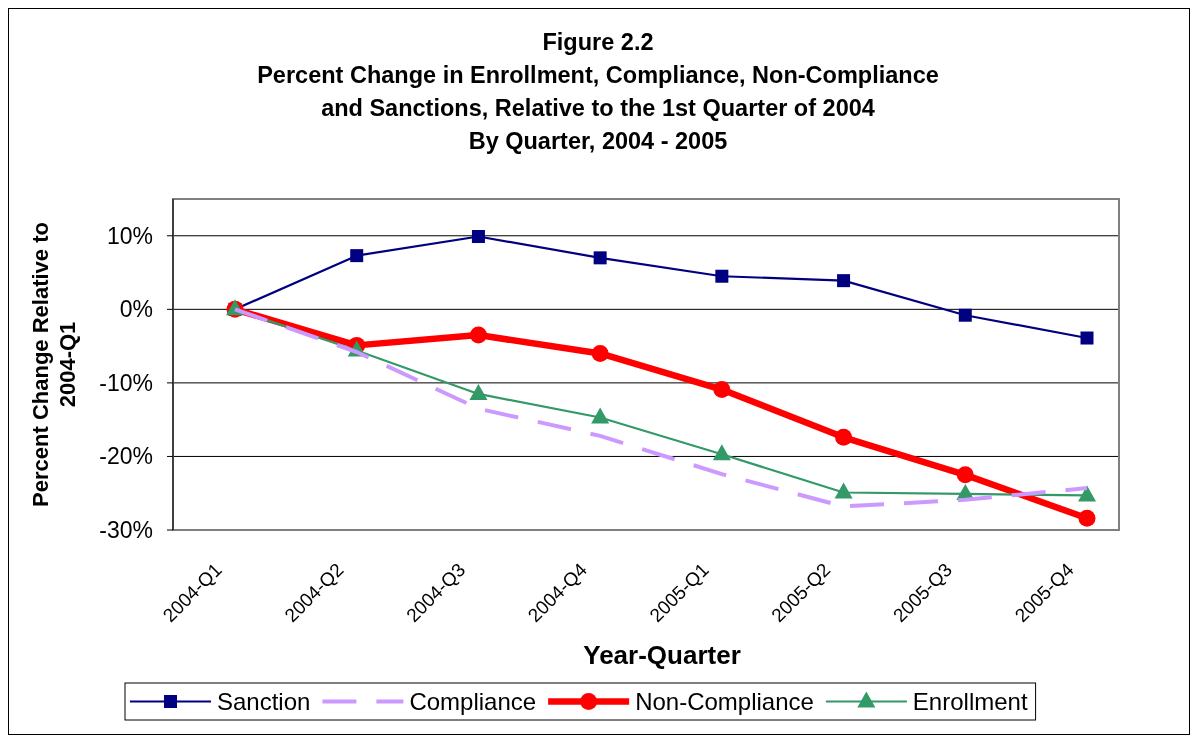 The image size is (1198, 736). Describe the element at coordinates (970, 701) in the screenshot. I see `legend-label: Enrollment` at that location.